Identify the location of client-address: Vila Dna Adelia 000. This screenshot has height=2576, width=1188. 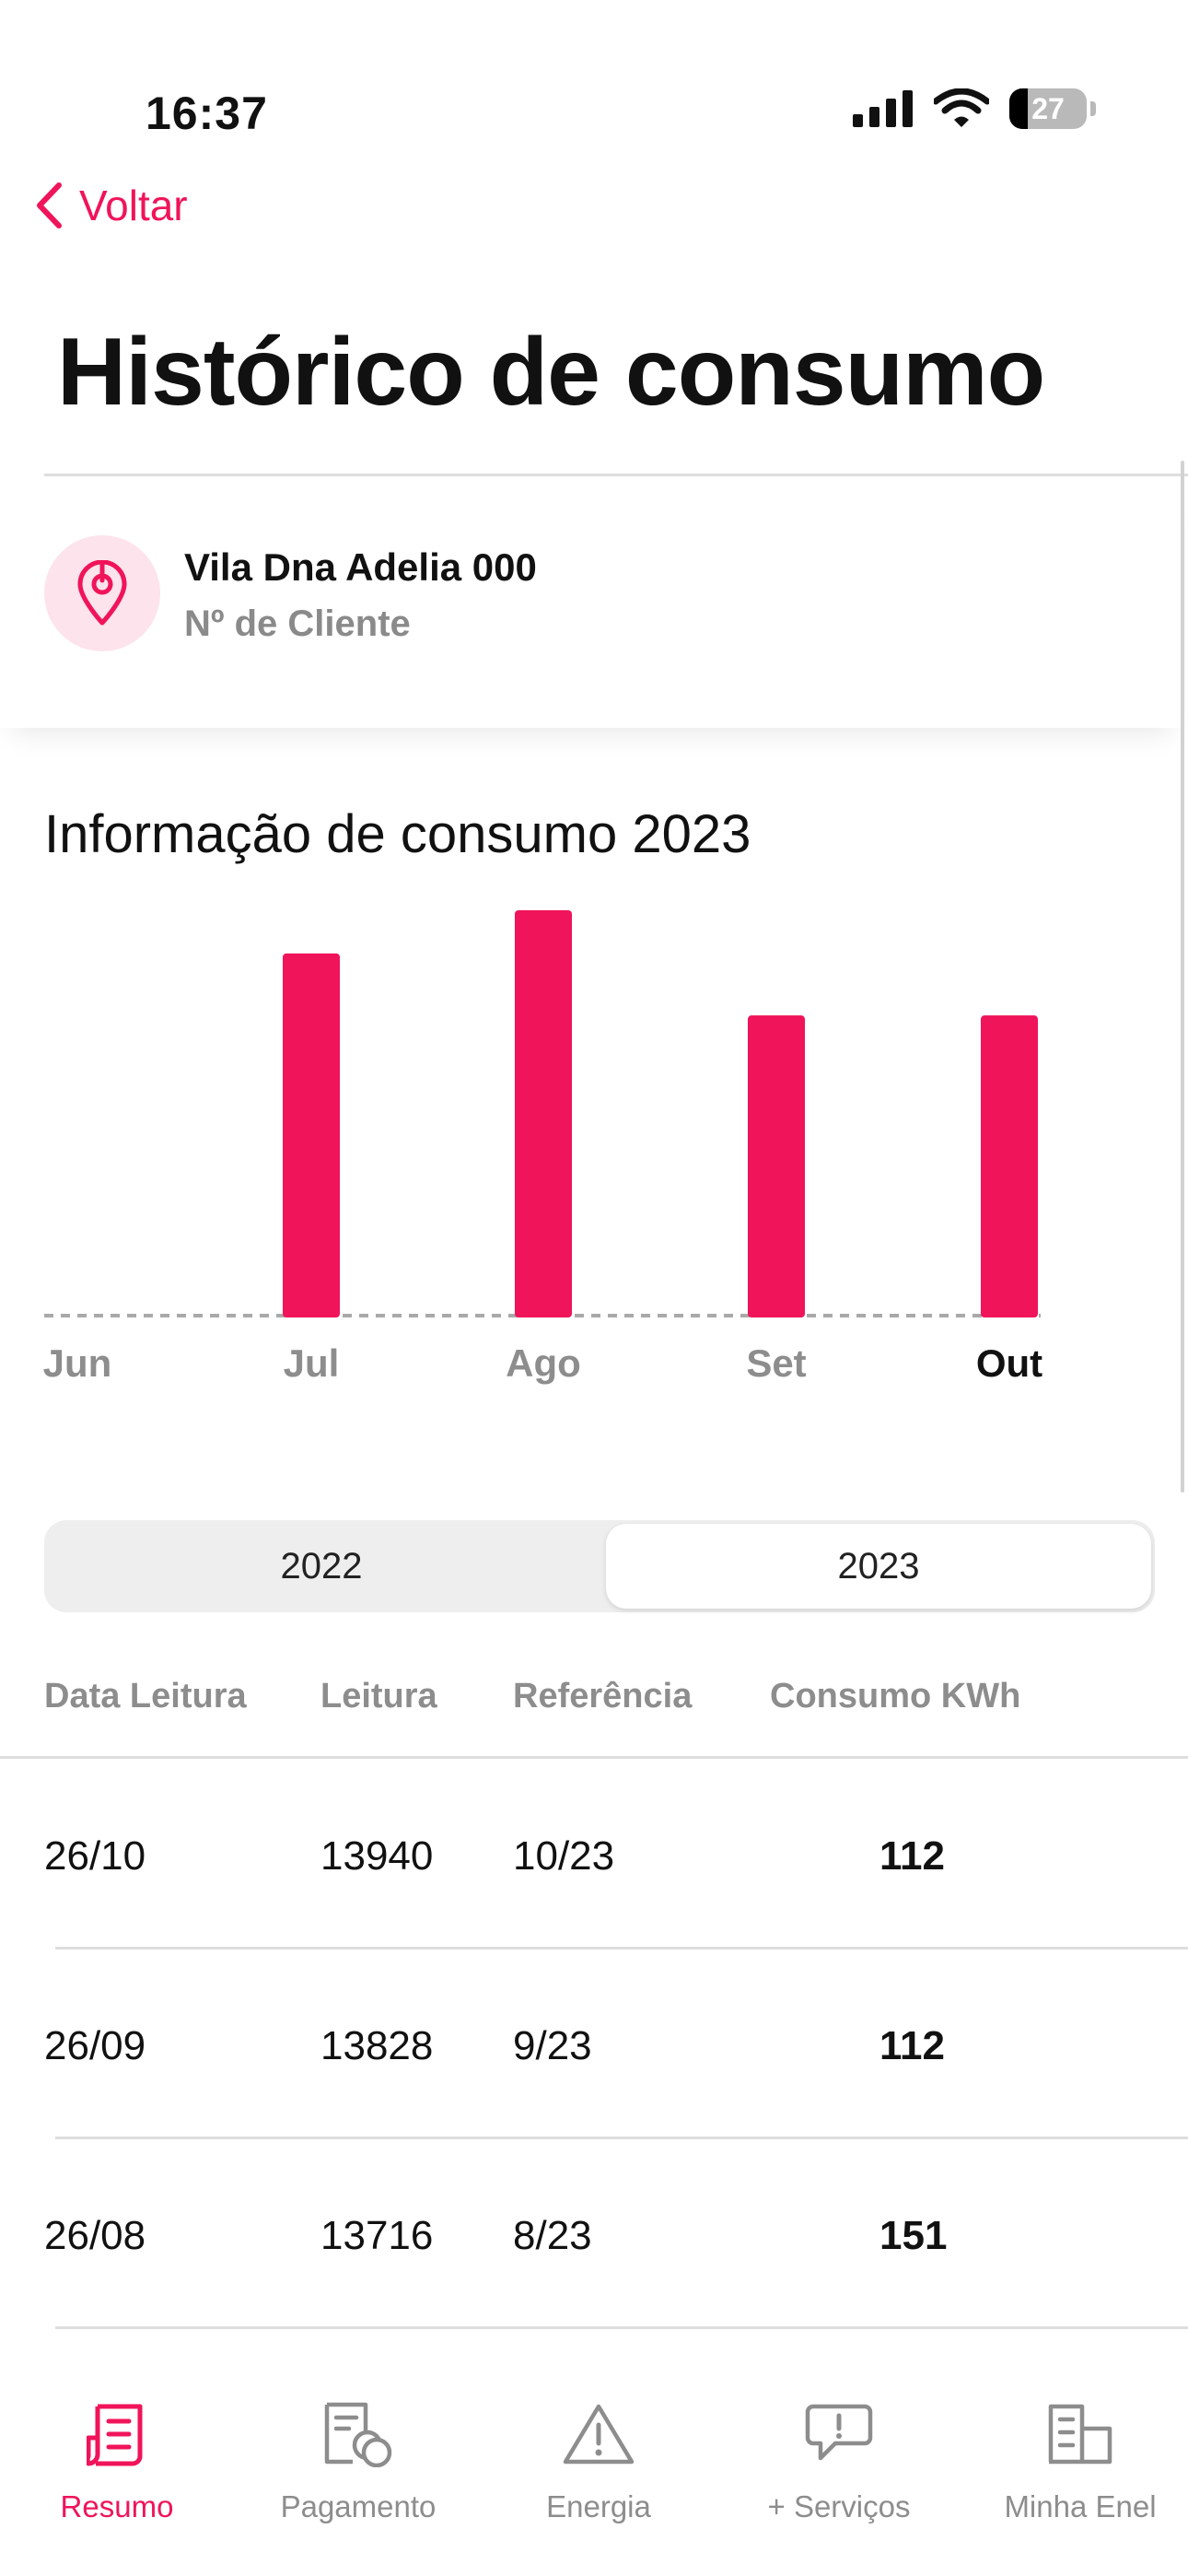
(360, 567).